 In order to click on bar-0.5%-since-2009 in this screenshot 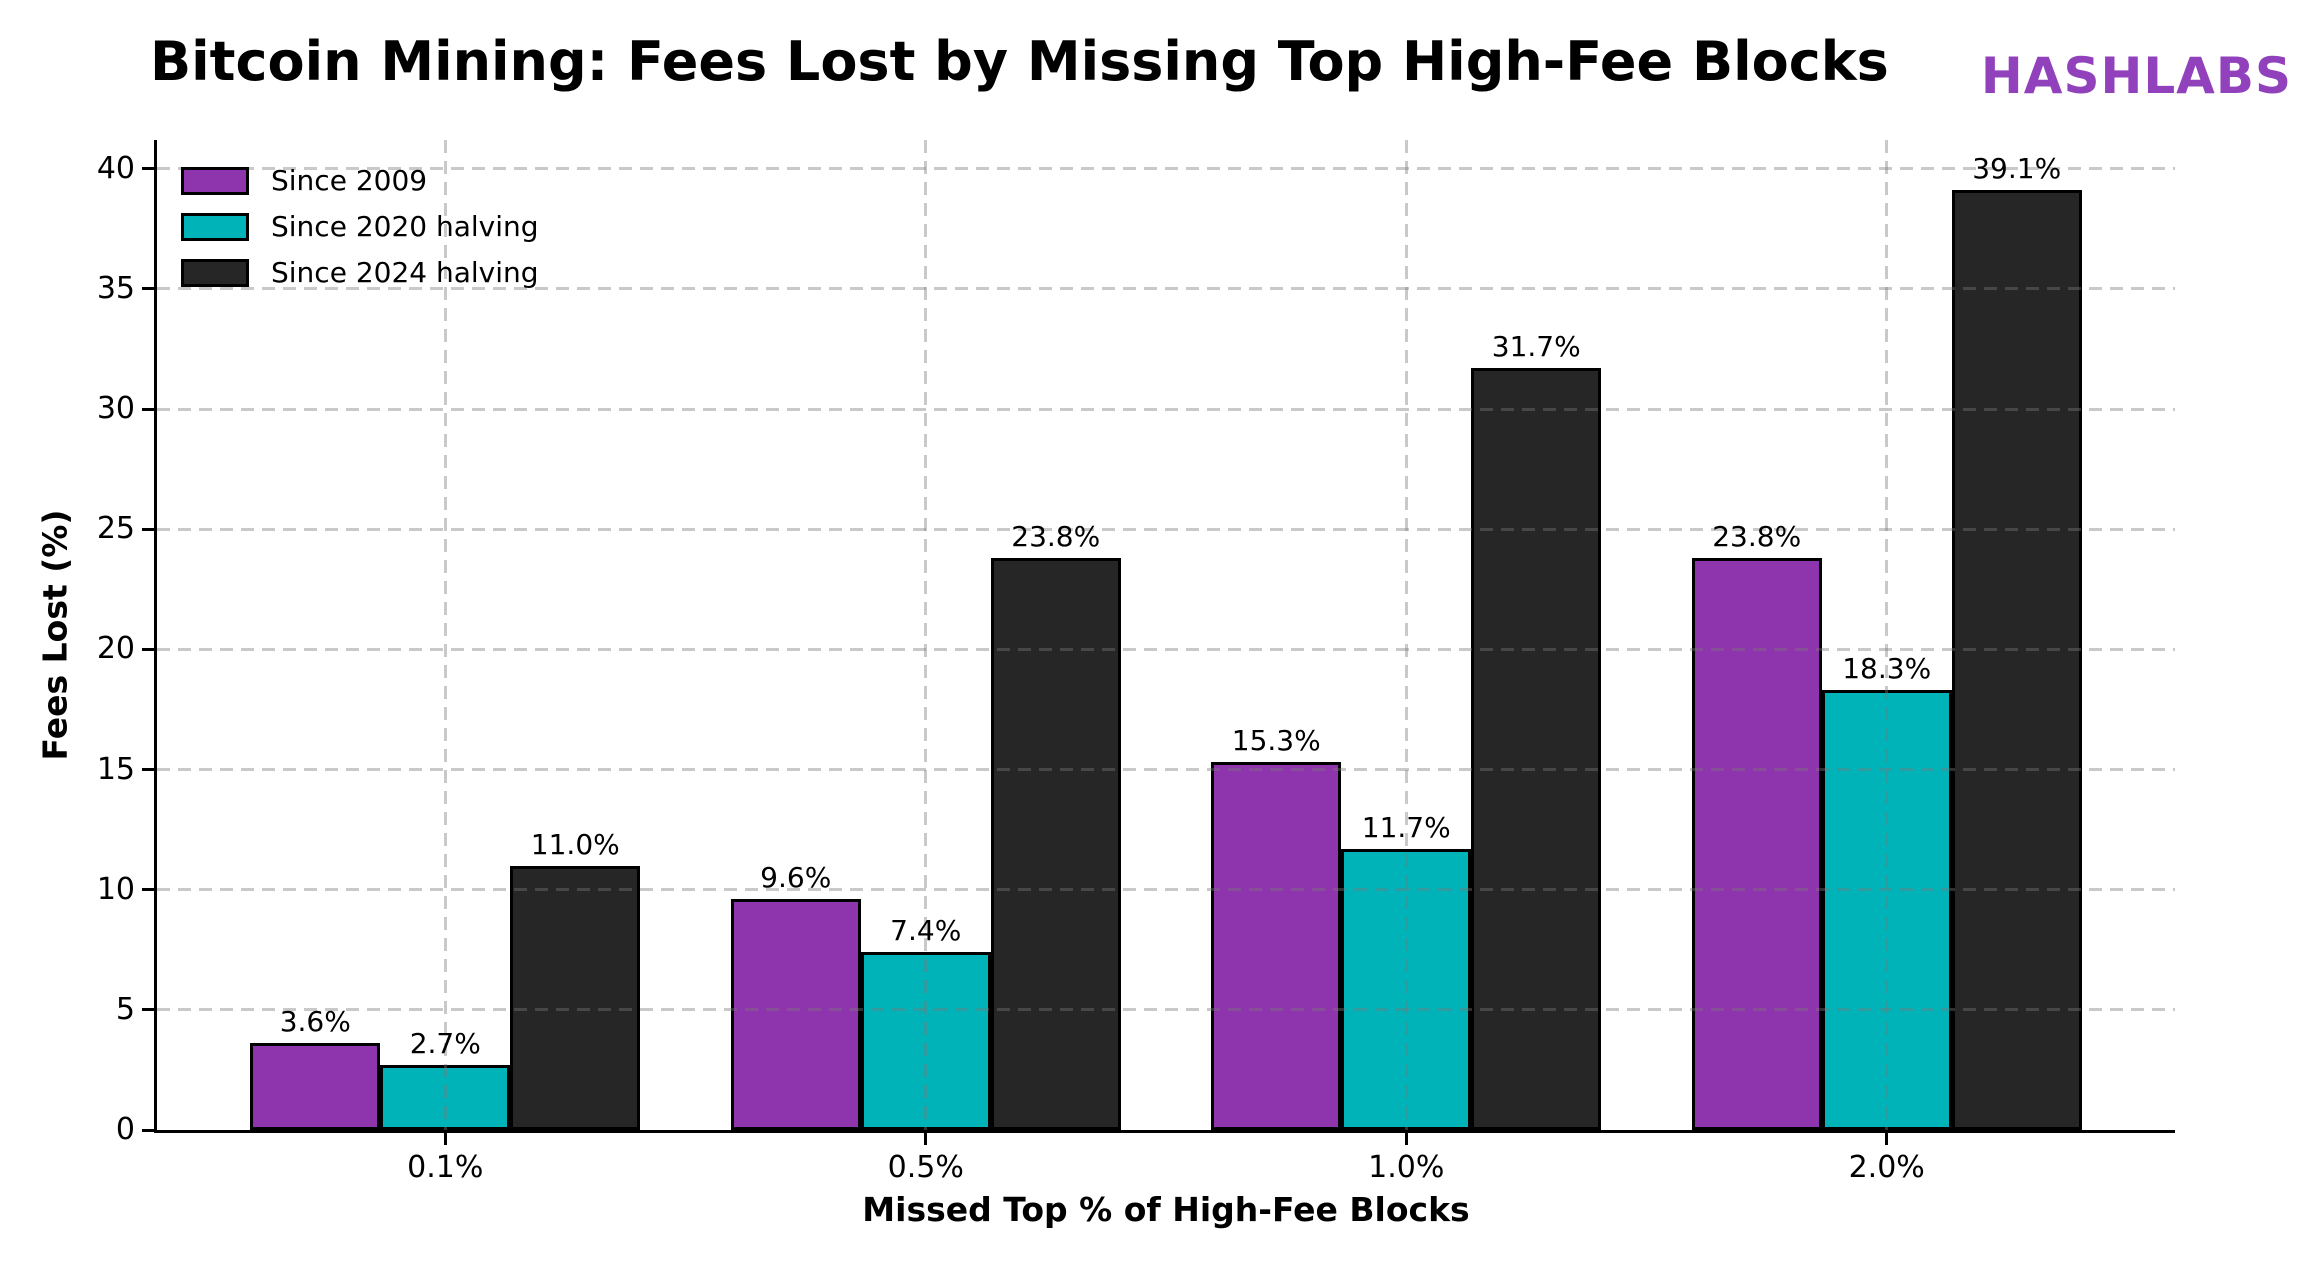, I will do `click(796, 1014)`.